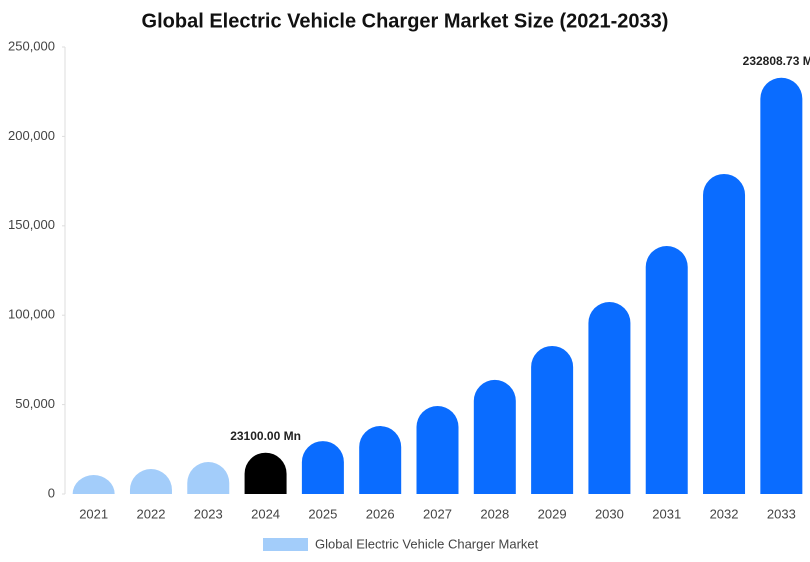 This screenshot has width=810, height=562. What do you see at coordinates (380, 513) in the screenshot?
I see `x-tick-label: 2026` at bounding box center [380, 513].